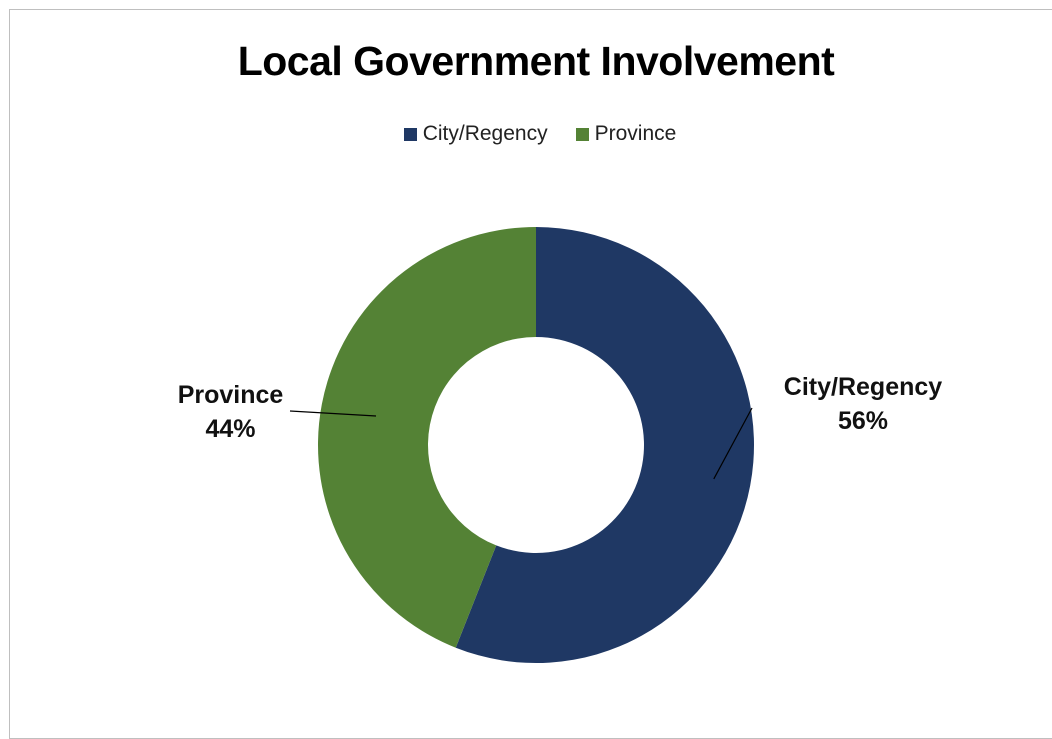 The image size is (1052, 739). I want to click on legend-swatch-city-regency, so click(410, 134).